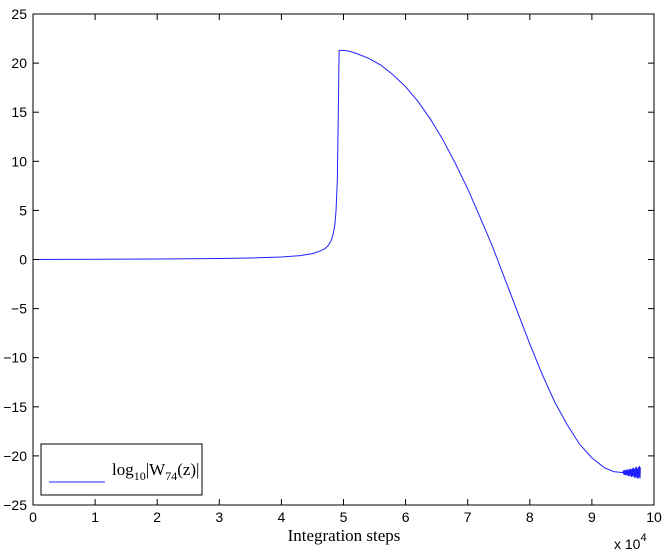 The image size is (668, 554). I want to click on x-tick-label: 9, so click(592, 517).